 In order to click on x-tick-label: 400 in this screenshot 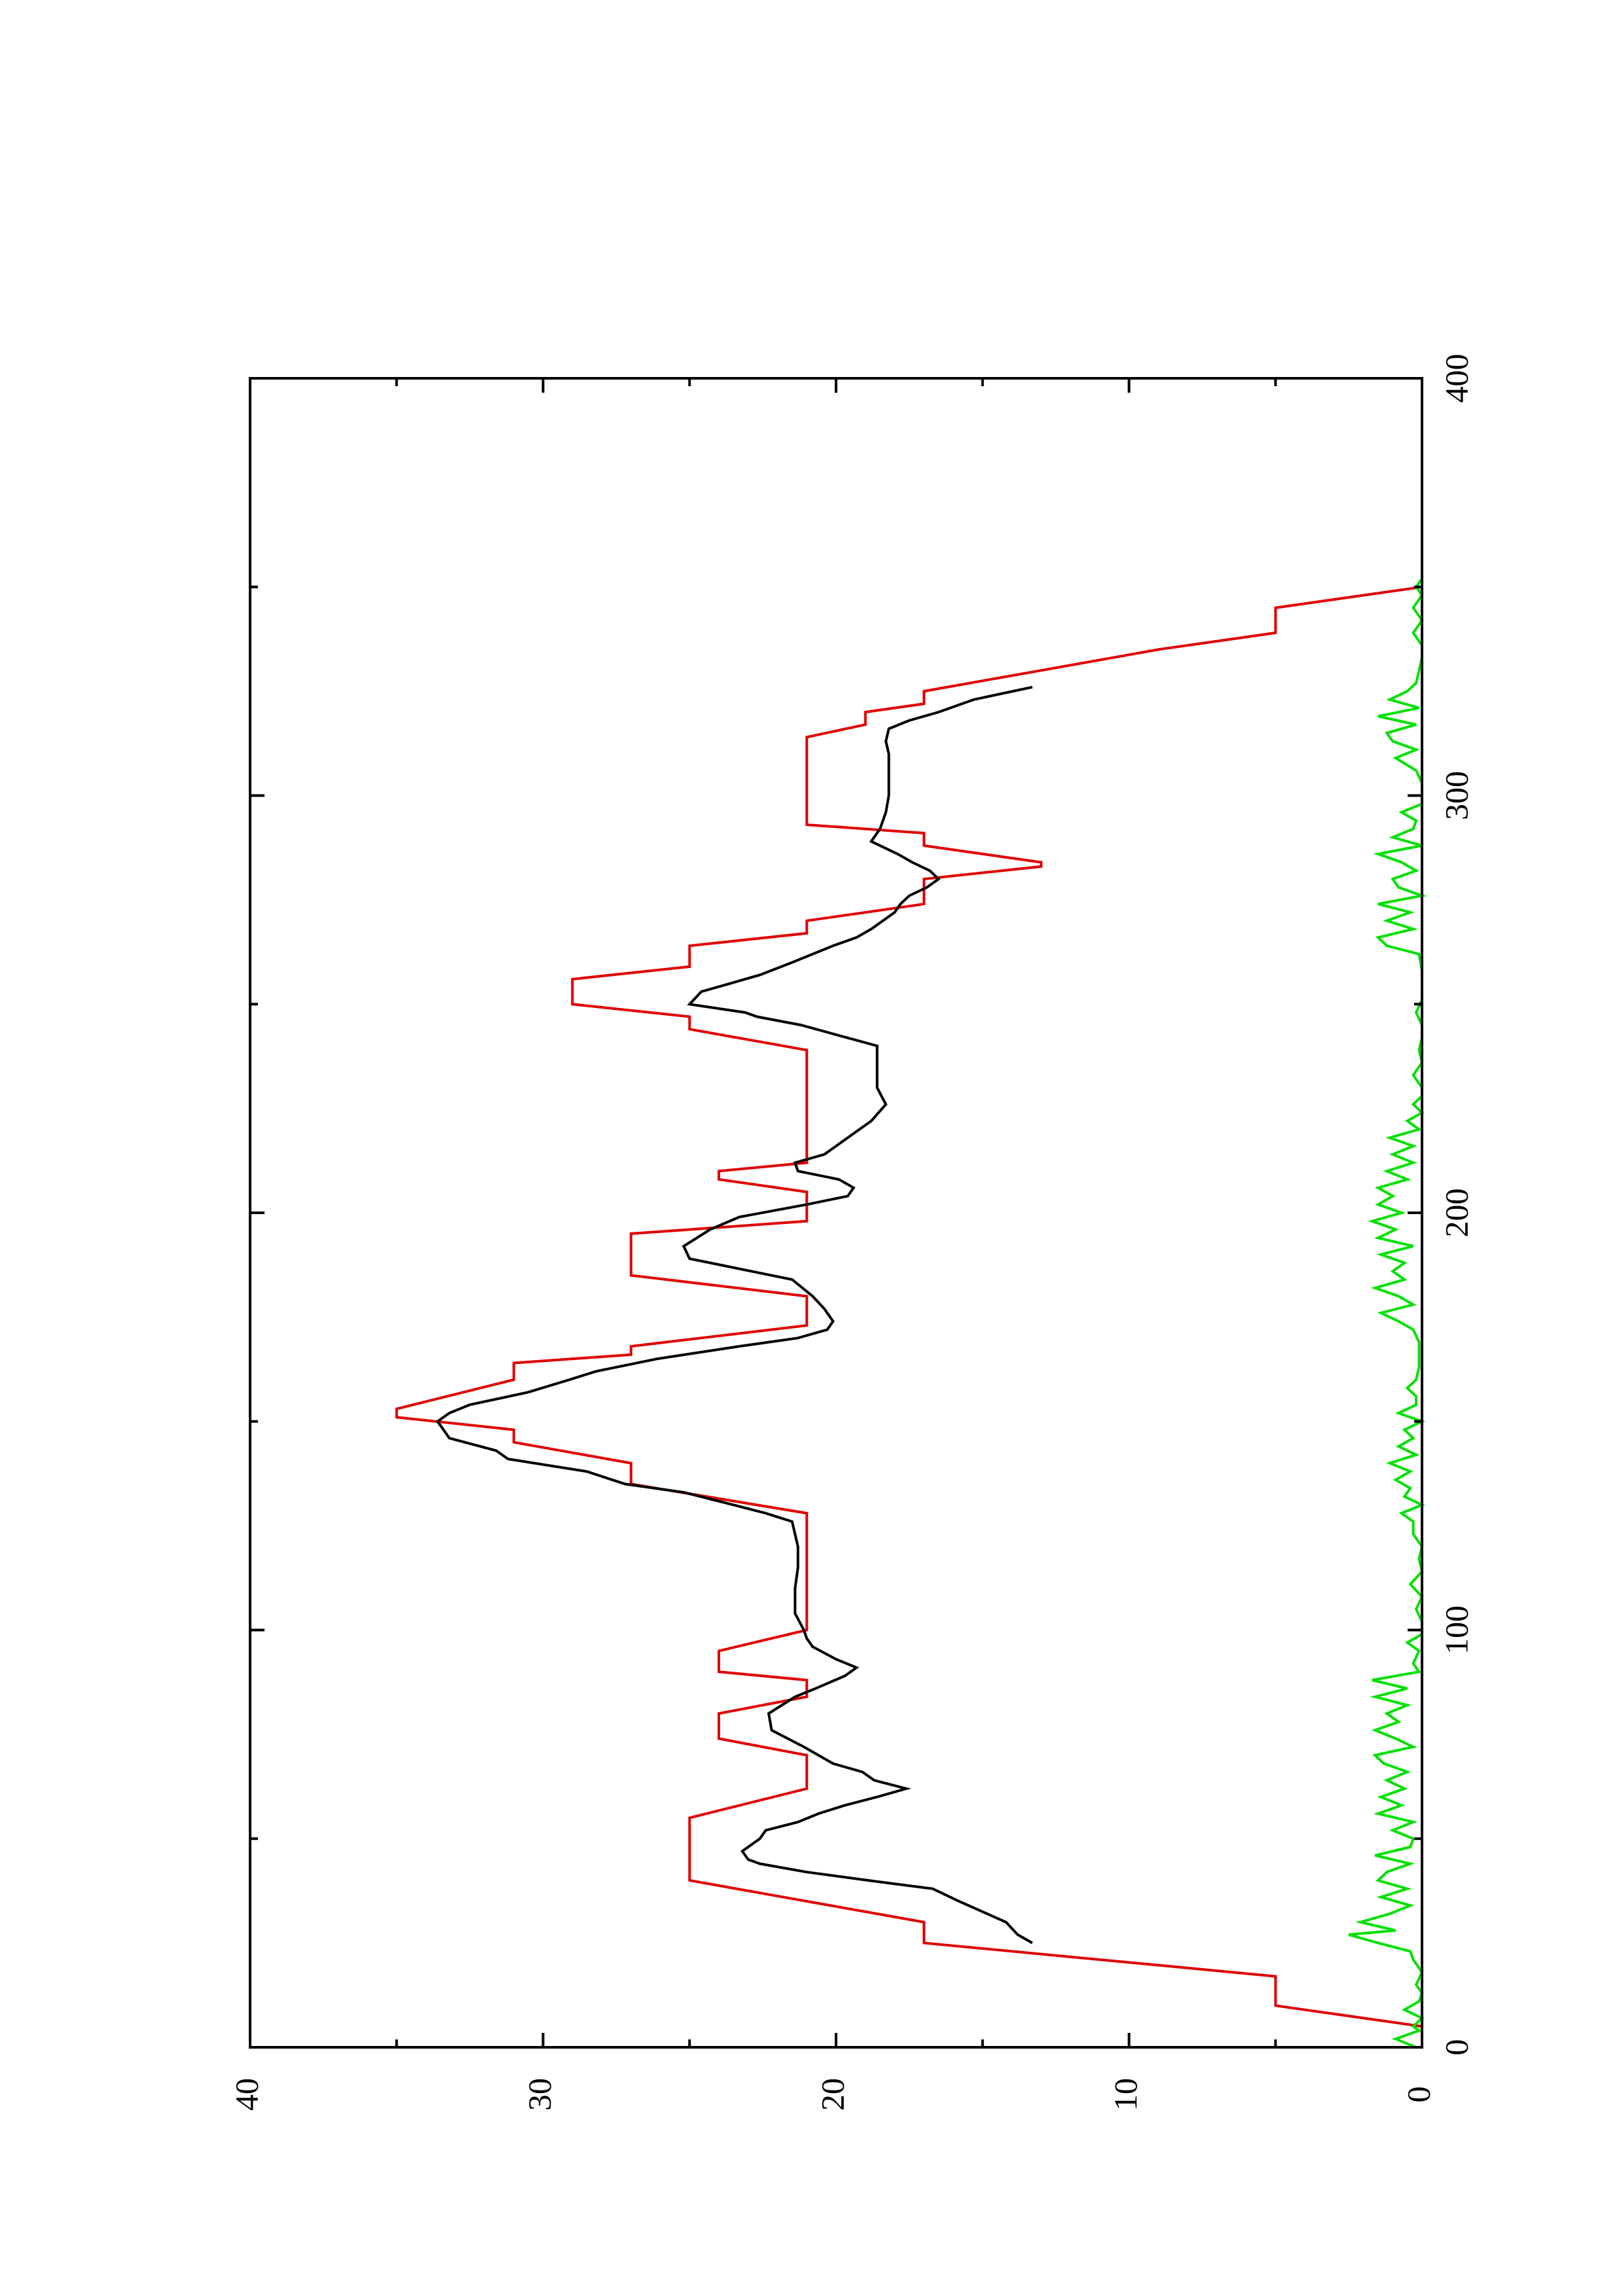, I will do `click(1456, 378)`.